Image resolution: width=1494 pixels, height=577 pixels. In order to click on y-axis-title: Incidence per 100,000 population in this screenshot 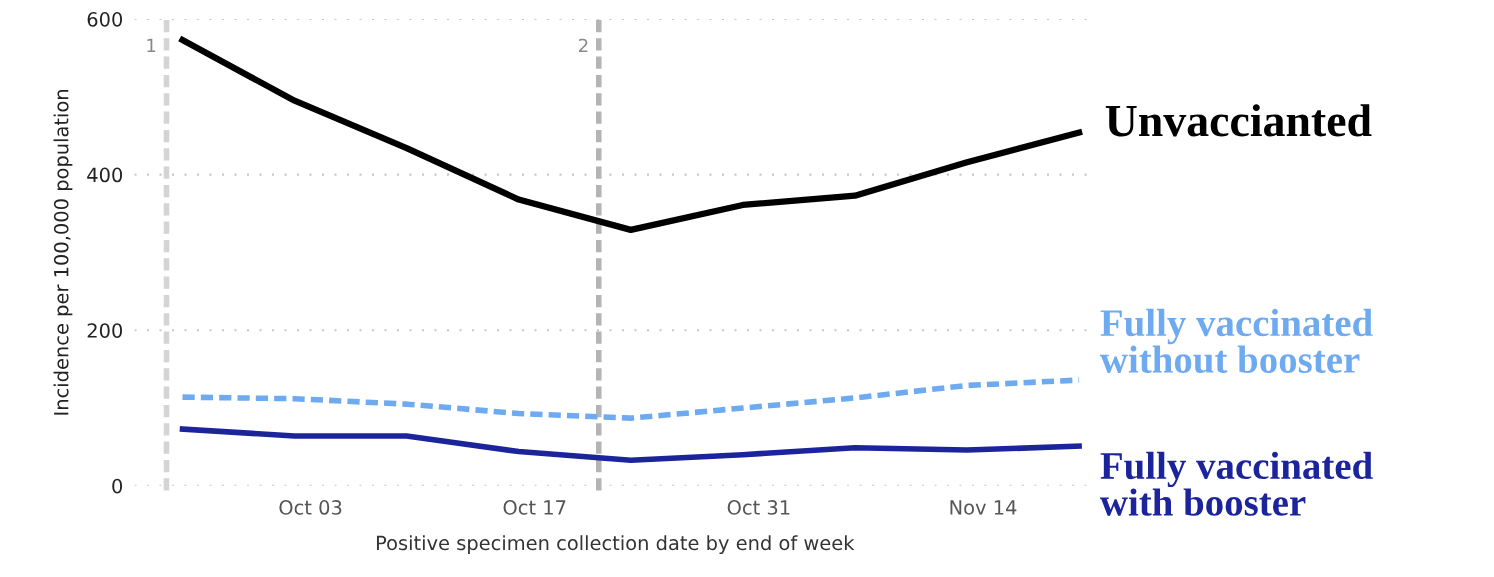, I will do `click(63, 252)`.